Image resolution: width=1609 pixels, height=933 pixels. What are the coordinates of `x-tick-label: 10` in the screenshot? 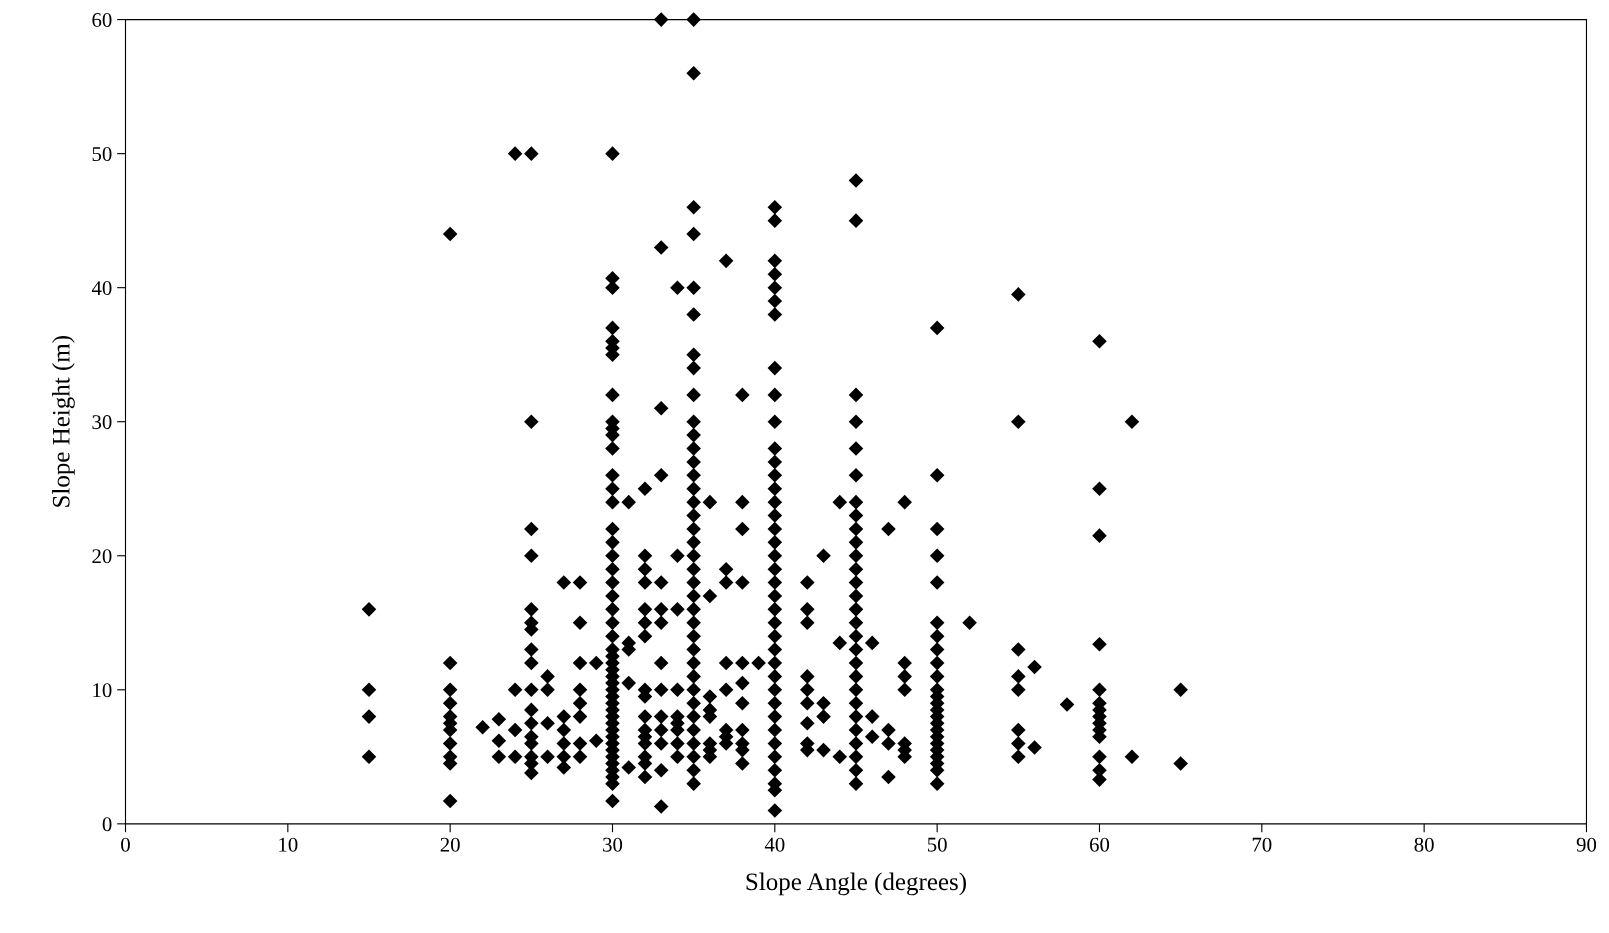 It's located at (288, 844).